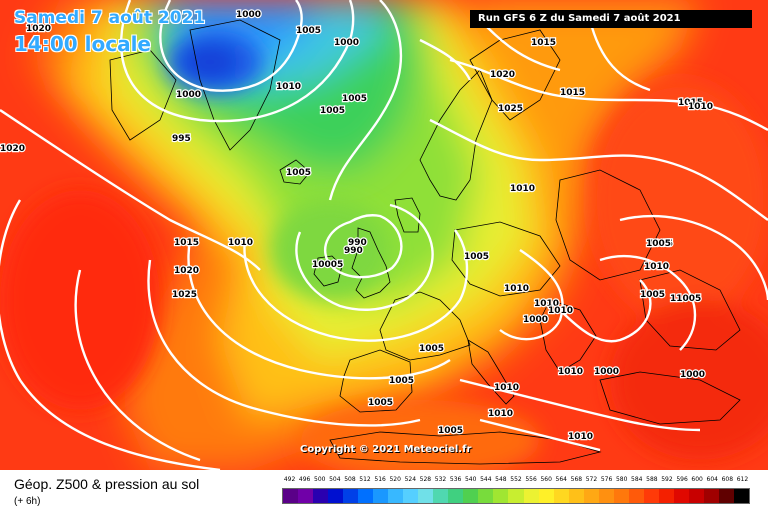  What do you see at coordinates (685, 299) in the screenshot?
I see `isobar-label: 11005` at bounding box center [685, 299].